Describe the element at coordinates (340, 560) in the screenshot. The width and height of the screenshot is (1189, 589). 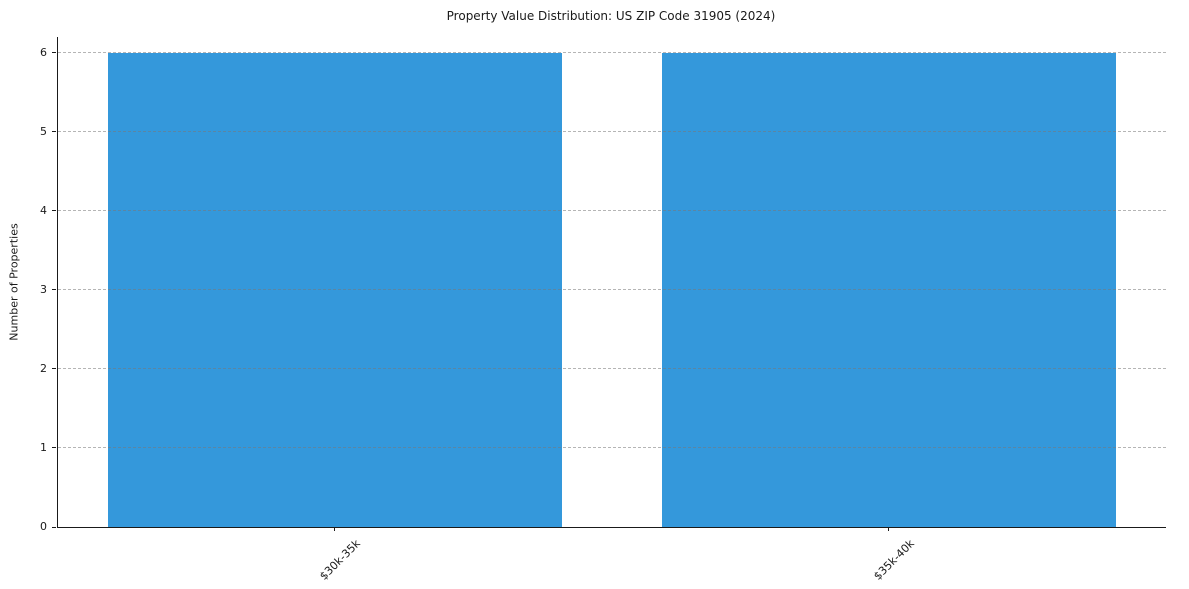
I see `x-tick-label-text: $30k-35k` at that location.